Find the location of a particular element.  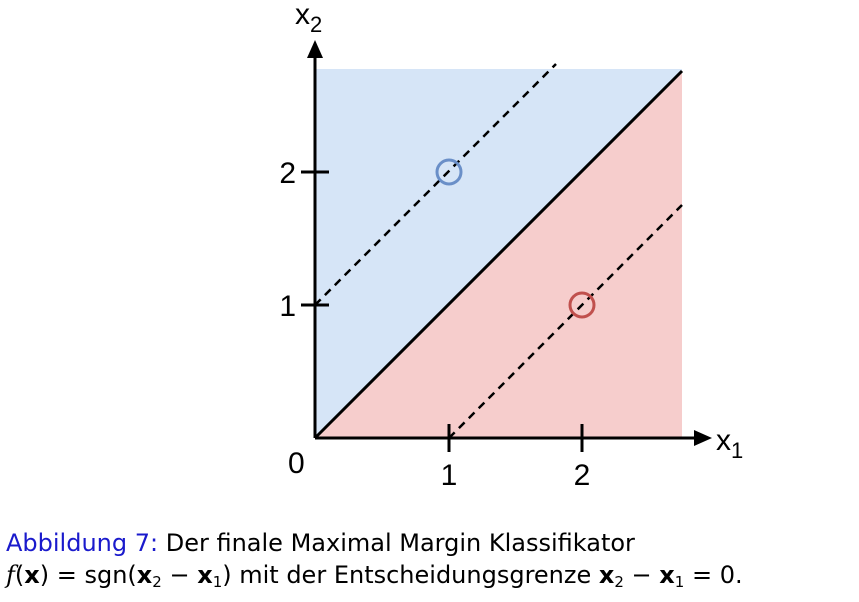

y-tick-label-2: 2 is located at coordinates (287, 173).